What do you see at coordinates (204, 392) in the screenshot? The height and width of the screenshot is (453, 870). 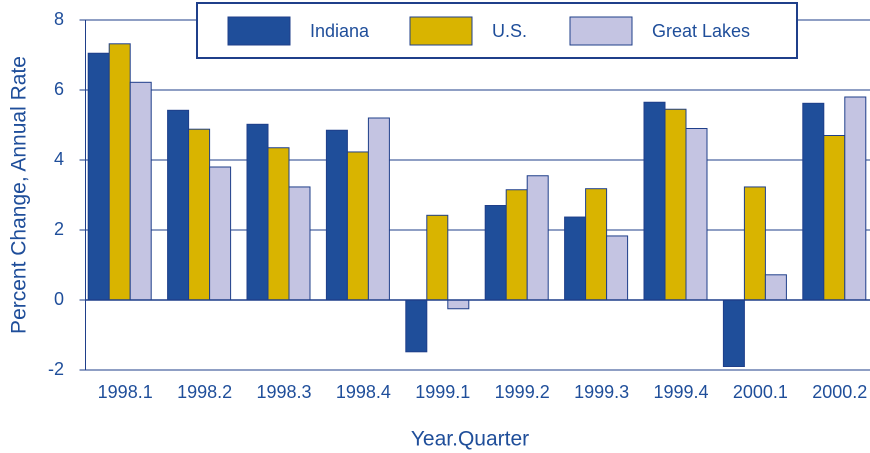 I see `x-tick-label: 1998.2` at bounding box center [204, 392].